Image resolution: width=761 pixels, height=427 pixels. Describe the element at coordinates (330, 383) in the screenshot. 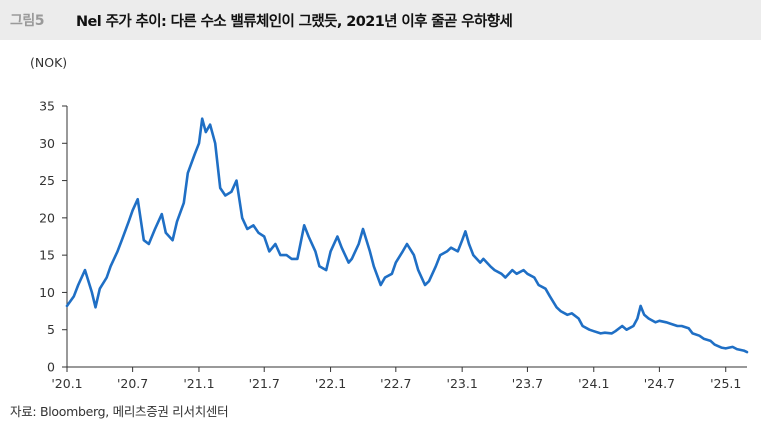

I see `x-tick-label: '22.1` at that location.